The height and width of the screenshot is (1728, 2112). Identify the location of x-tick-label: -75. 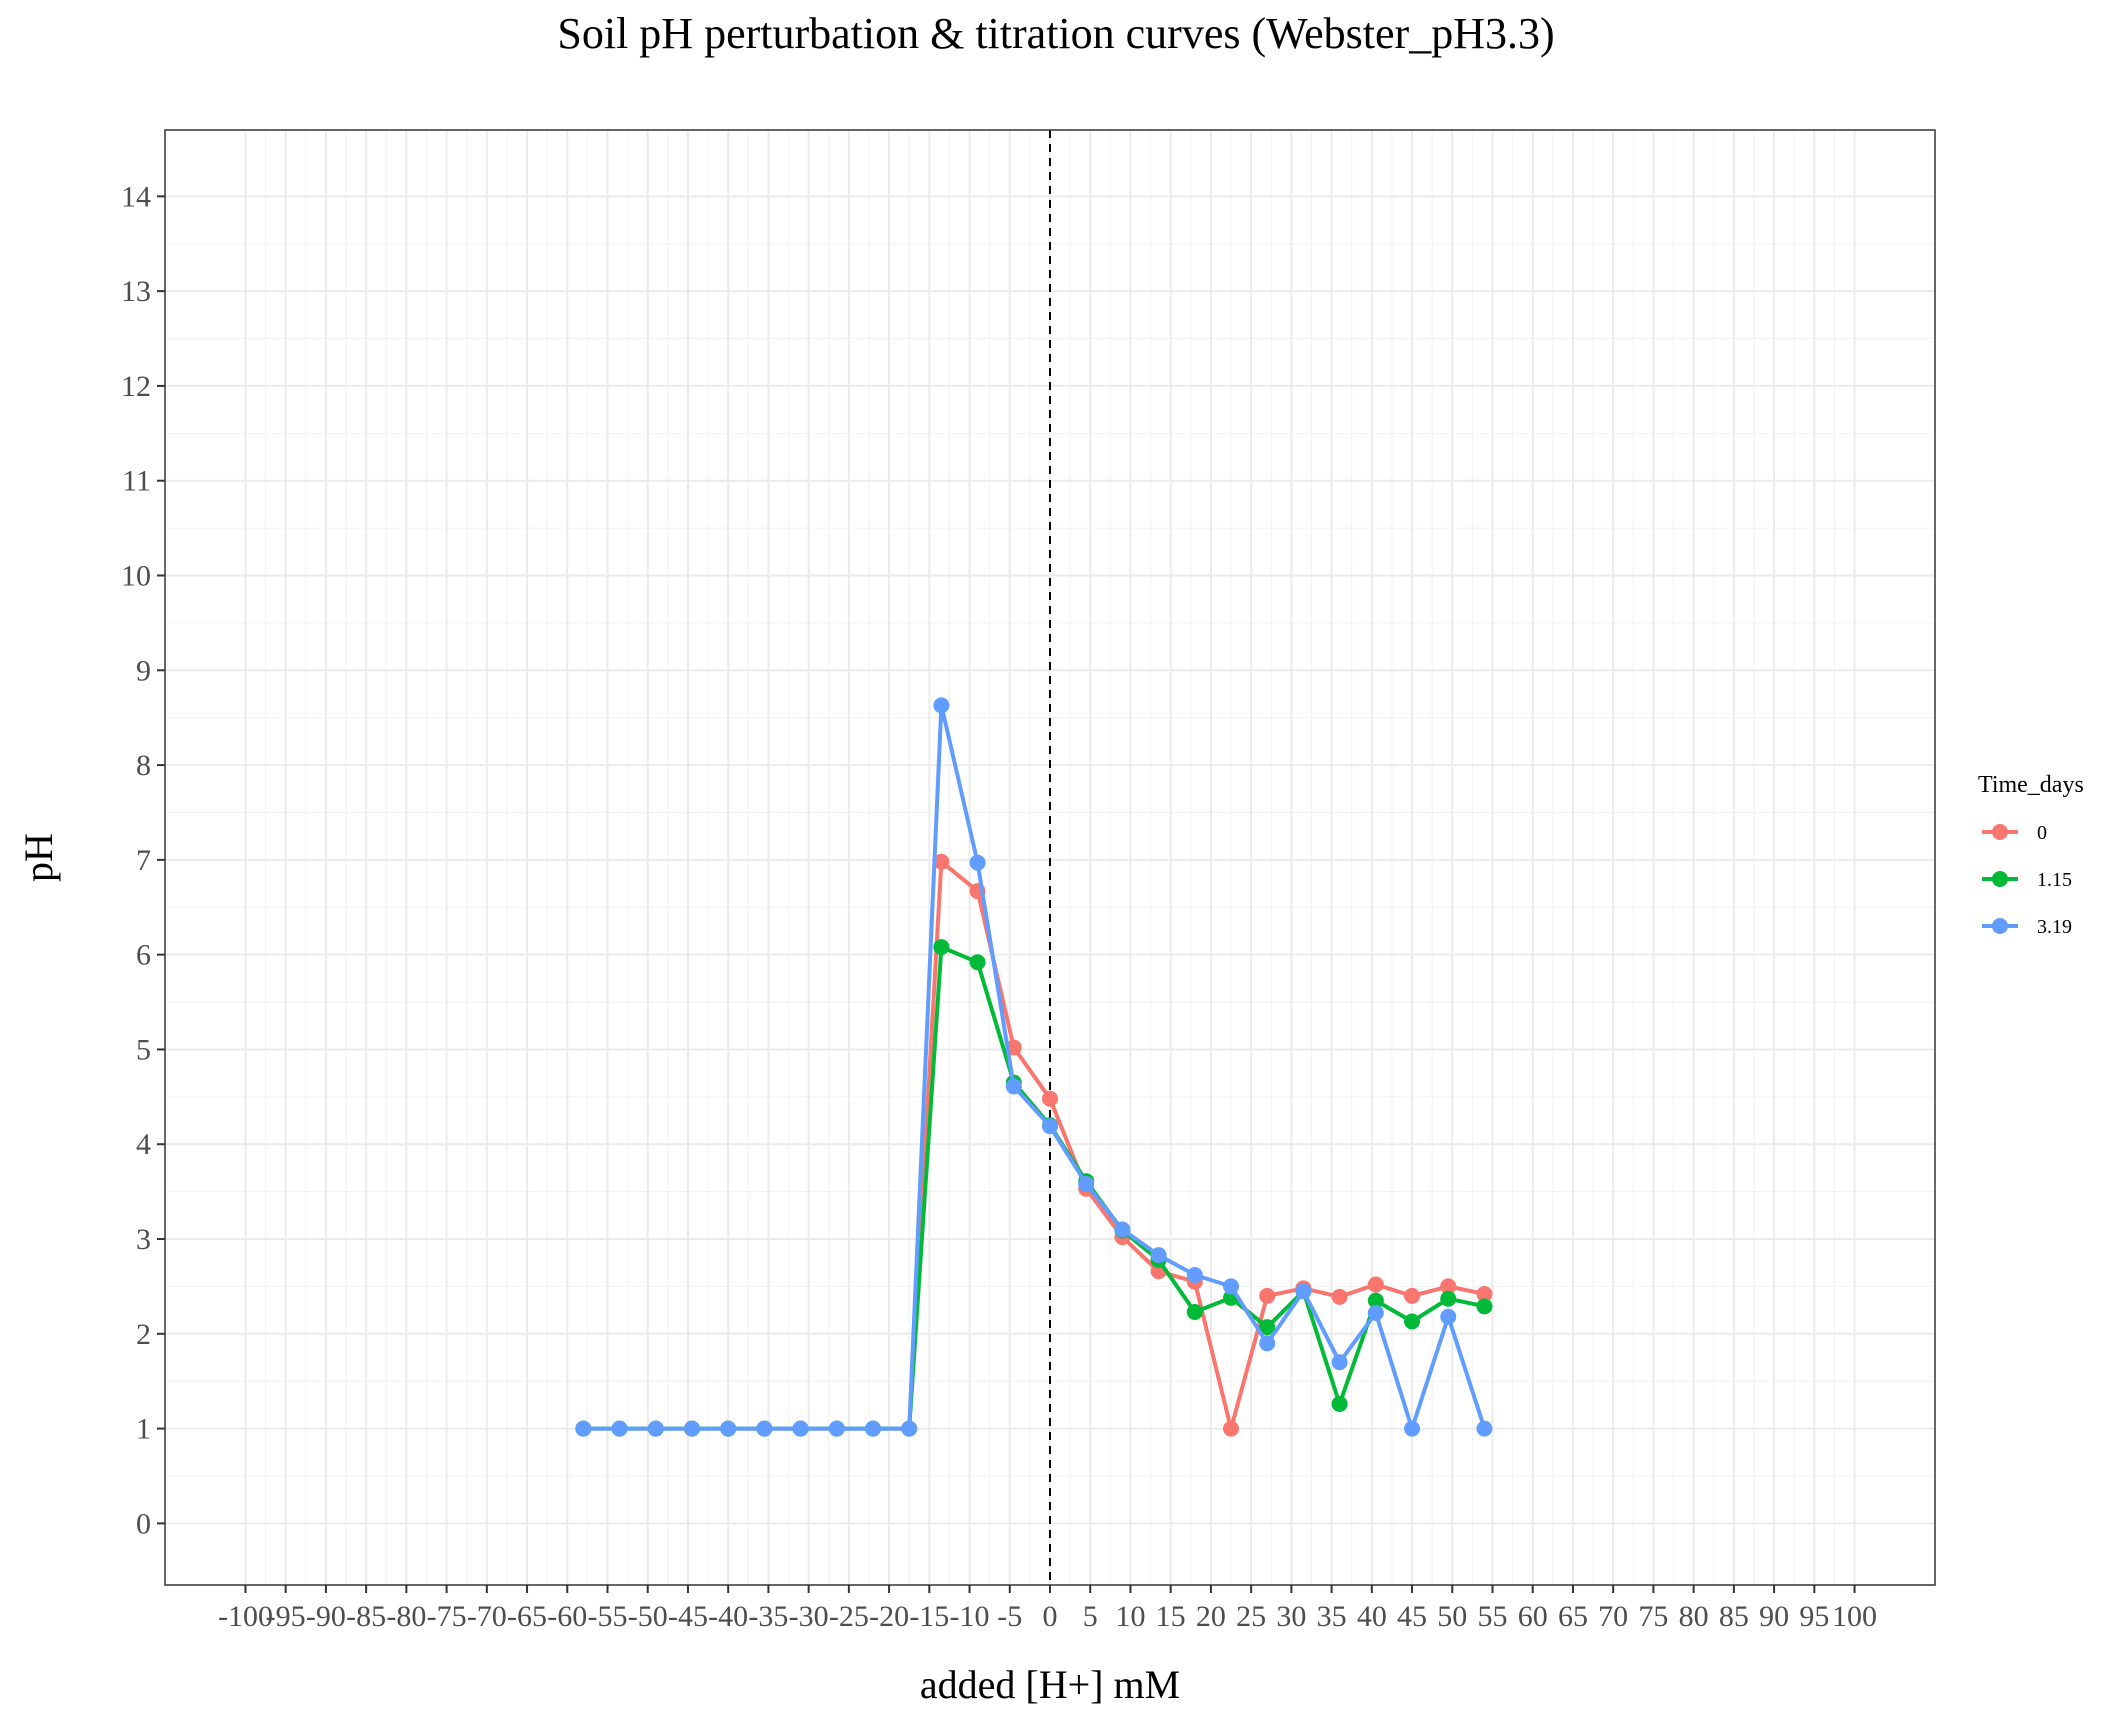
(447, 1616).